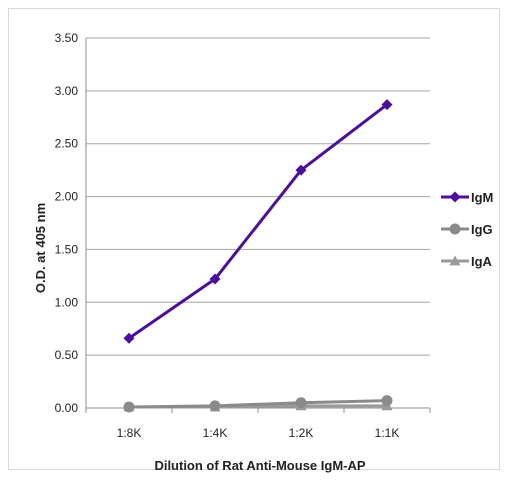 The image size is (510, 481). I want to click on legend-label: IgA, so click(482, 261).